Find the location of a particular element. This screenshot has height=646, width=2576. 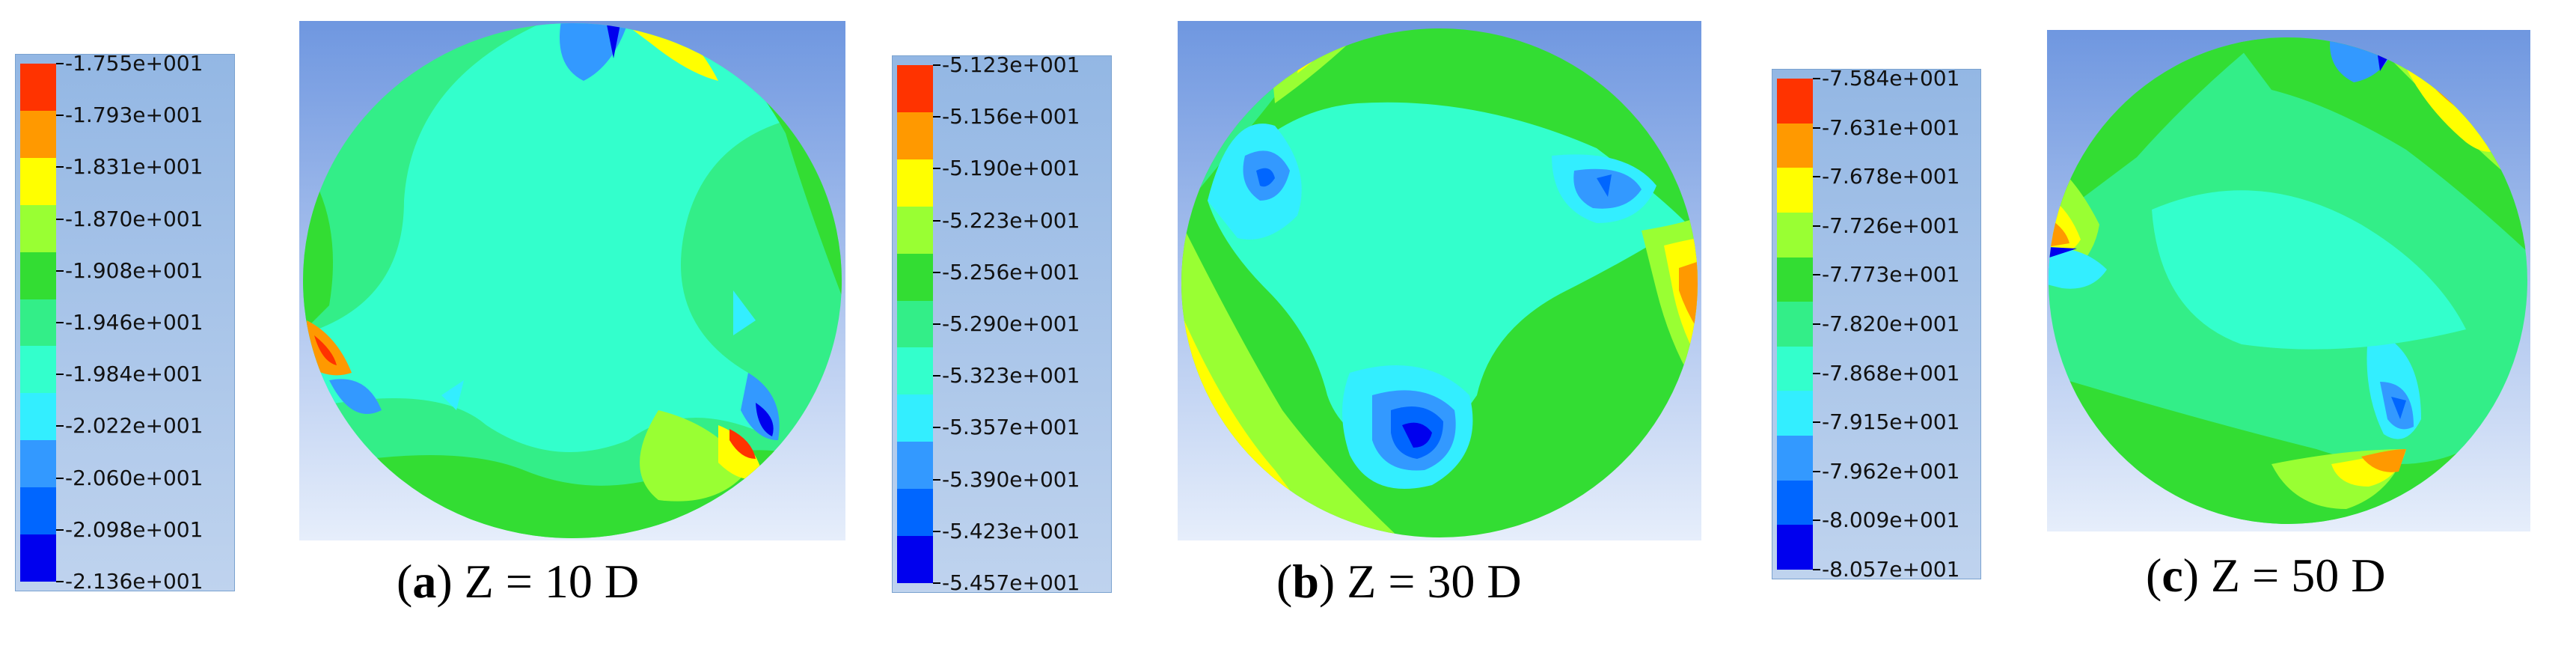

caption-b: (b) Z = 30 D is located at coordinates (1399, 581).